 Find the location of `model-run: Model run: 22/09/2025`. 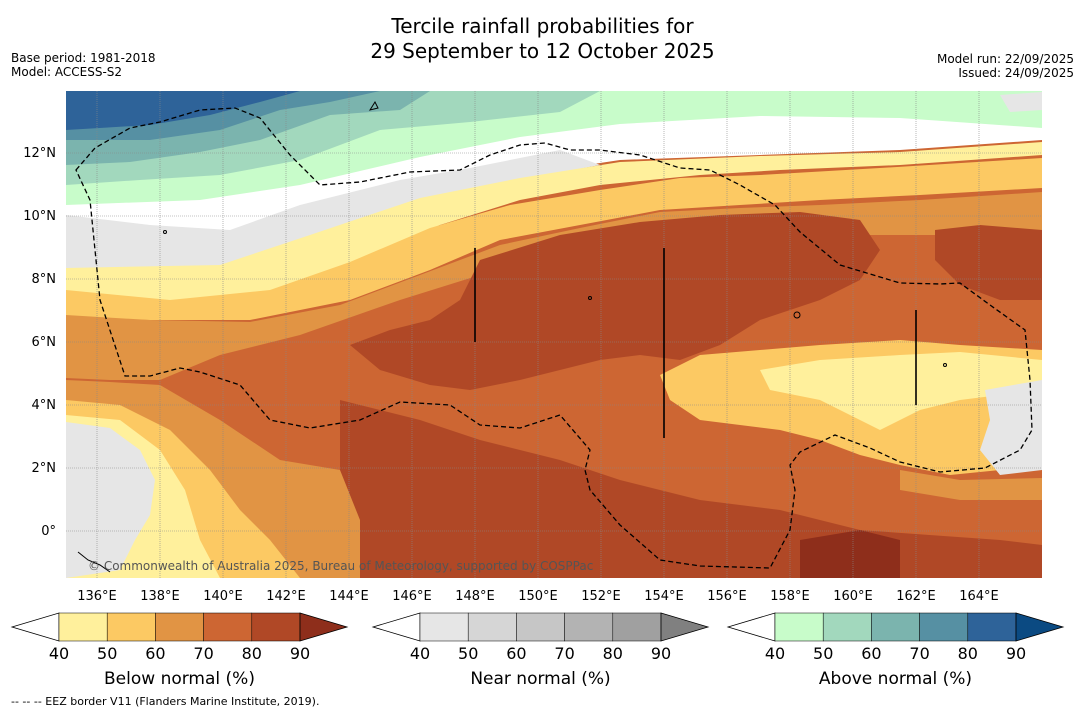

model-run: Model run: 22/09/2025 is located at coordinates (1005, 59).